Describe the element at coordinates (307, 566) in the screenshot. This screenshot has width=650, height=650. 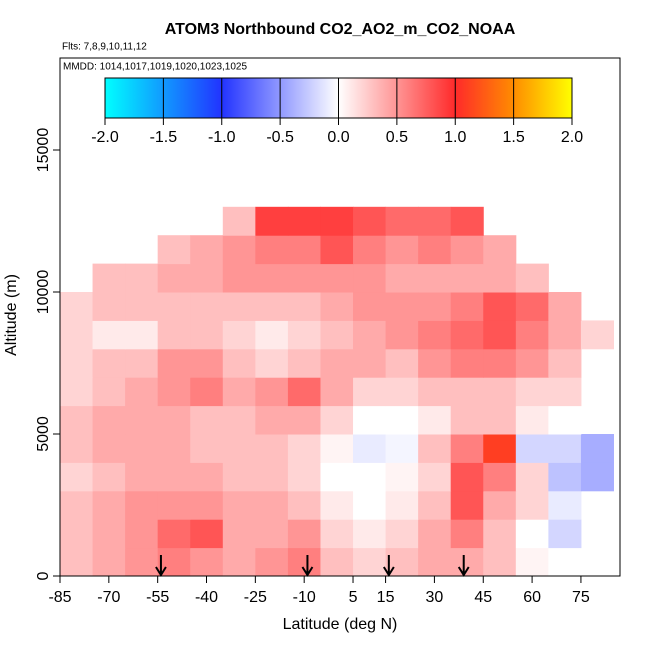
I see `flight-arrow` at that location.